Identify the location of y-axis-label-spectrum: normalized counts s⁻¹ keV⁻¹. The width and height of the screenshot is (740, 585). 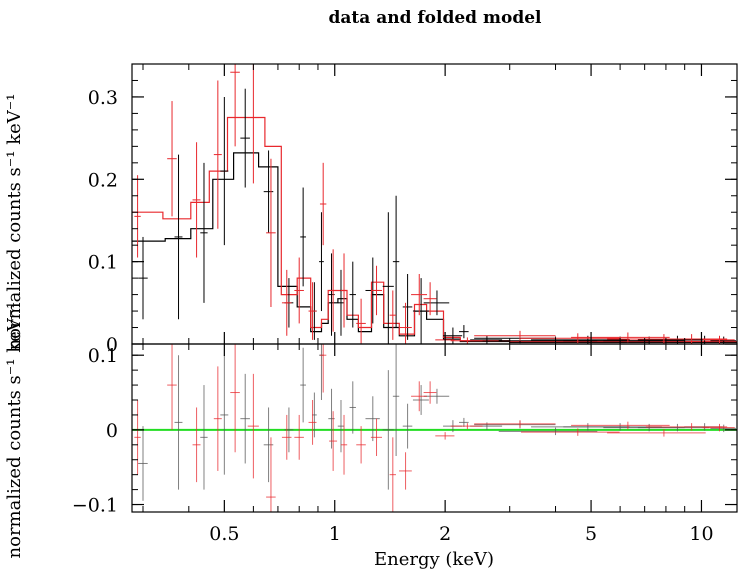
(14, 222).